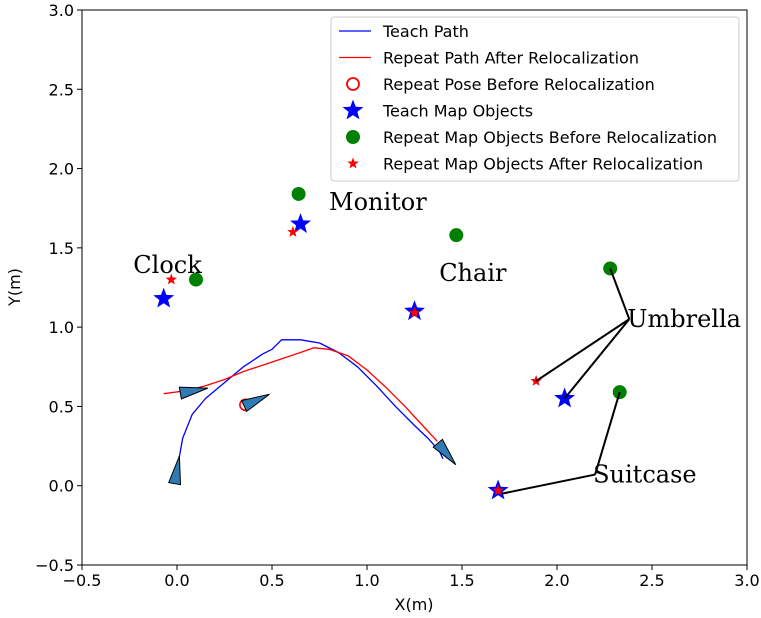 This screenshot has height=618, width=761. I want to click on y-axis-label: Y(m), so click(14, 287).